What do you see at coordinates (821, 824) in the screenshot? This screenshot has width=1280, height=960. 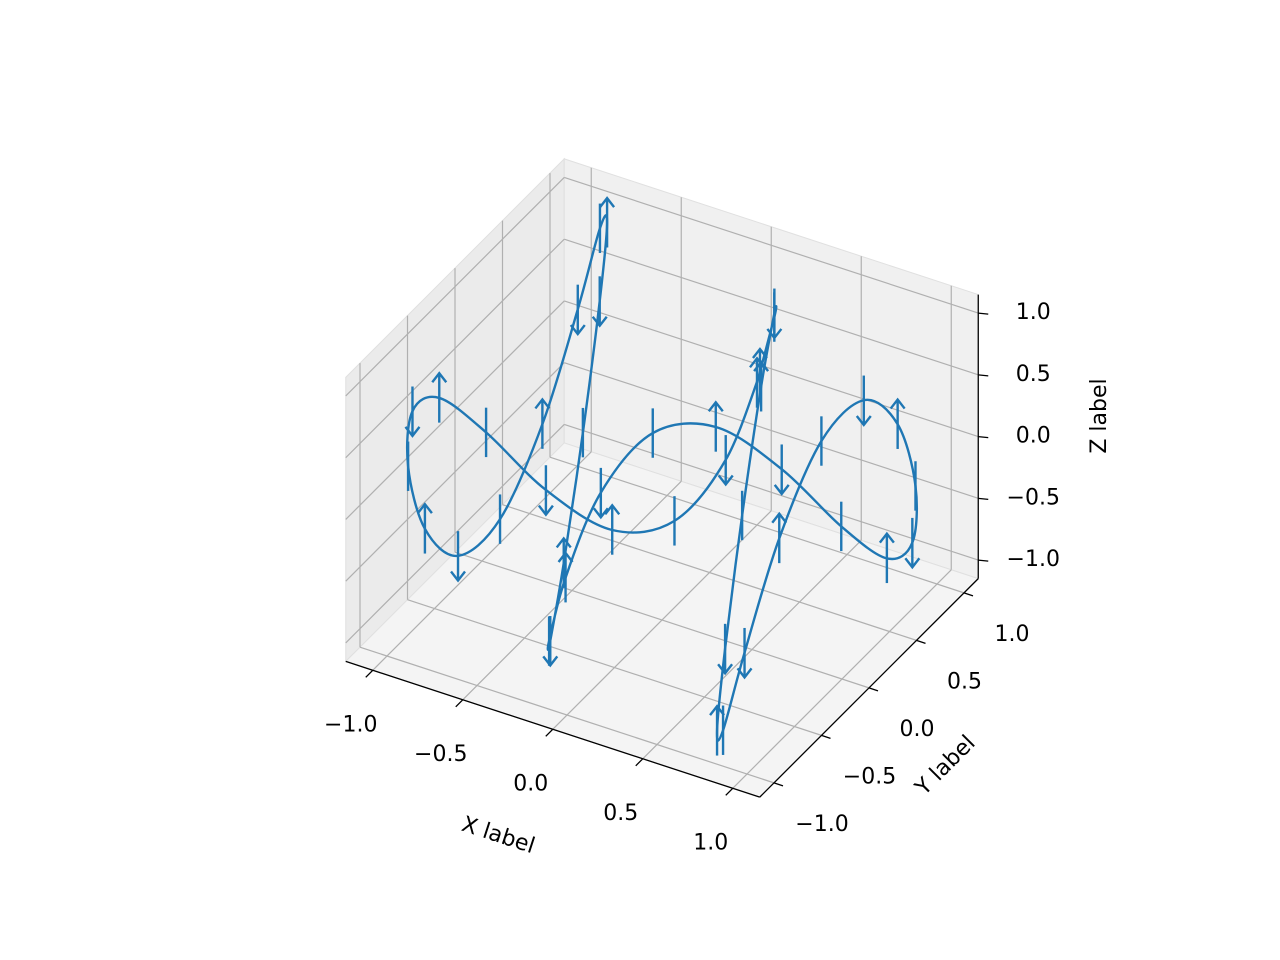 I see `y-tick-label: −1.0` at bounding box center [821, 824].